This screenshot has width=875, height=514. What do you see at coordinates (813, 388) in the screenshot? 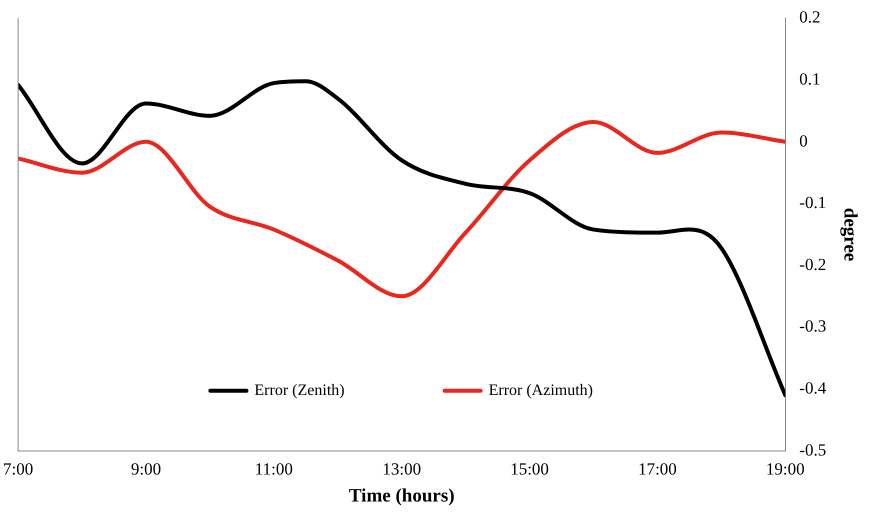
I see `y-tick-label: -0.4` at bounding box center [813, 388].